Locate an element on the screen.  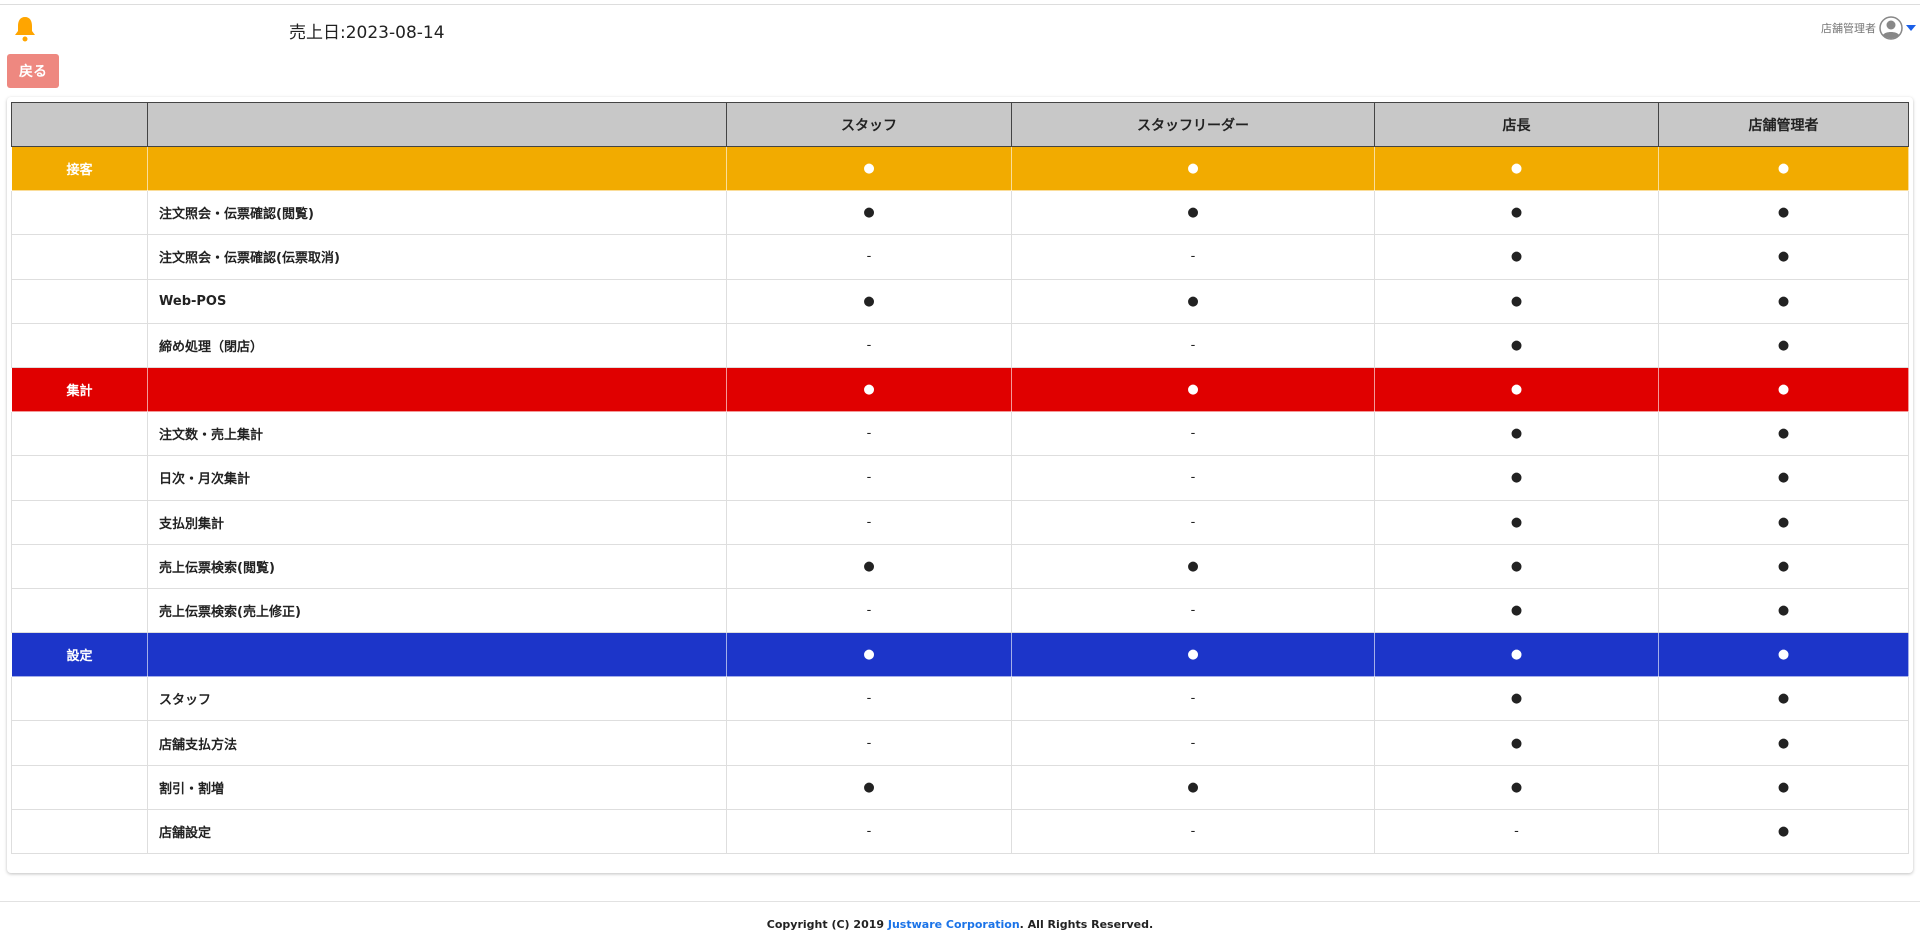
table-row: 売上伝票検索(売上修正) - - ● ● is located at coordinates (960, 610).